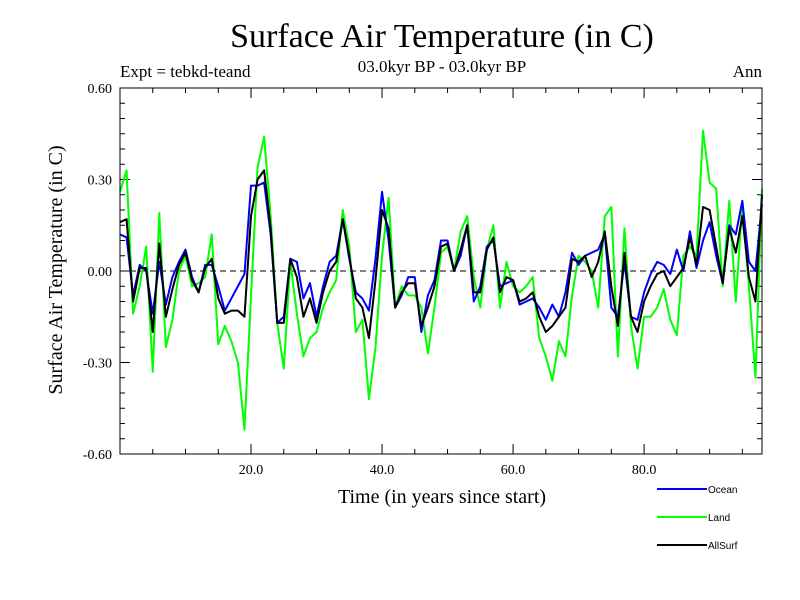 The height and width of the screenshot is (600, 800). I want to click on y-axis-label: Surface Air Temperature (in C), so click(56, 269).